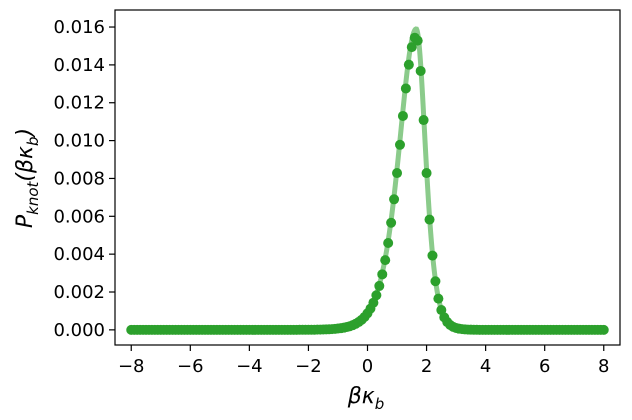 The image size is (632, 420). Describe the element at coordinates (603, 366) in the screenshot. I see `x-tick-label: 8` at that location.